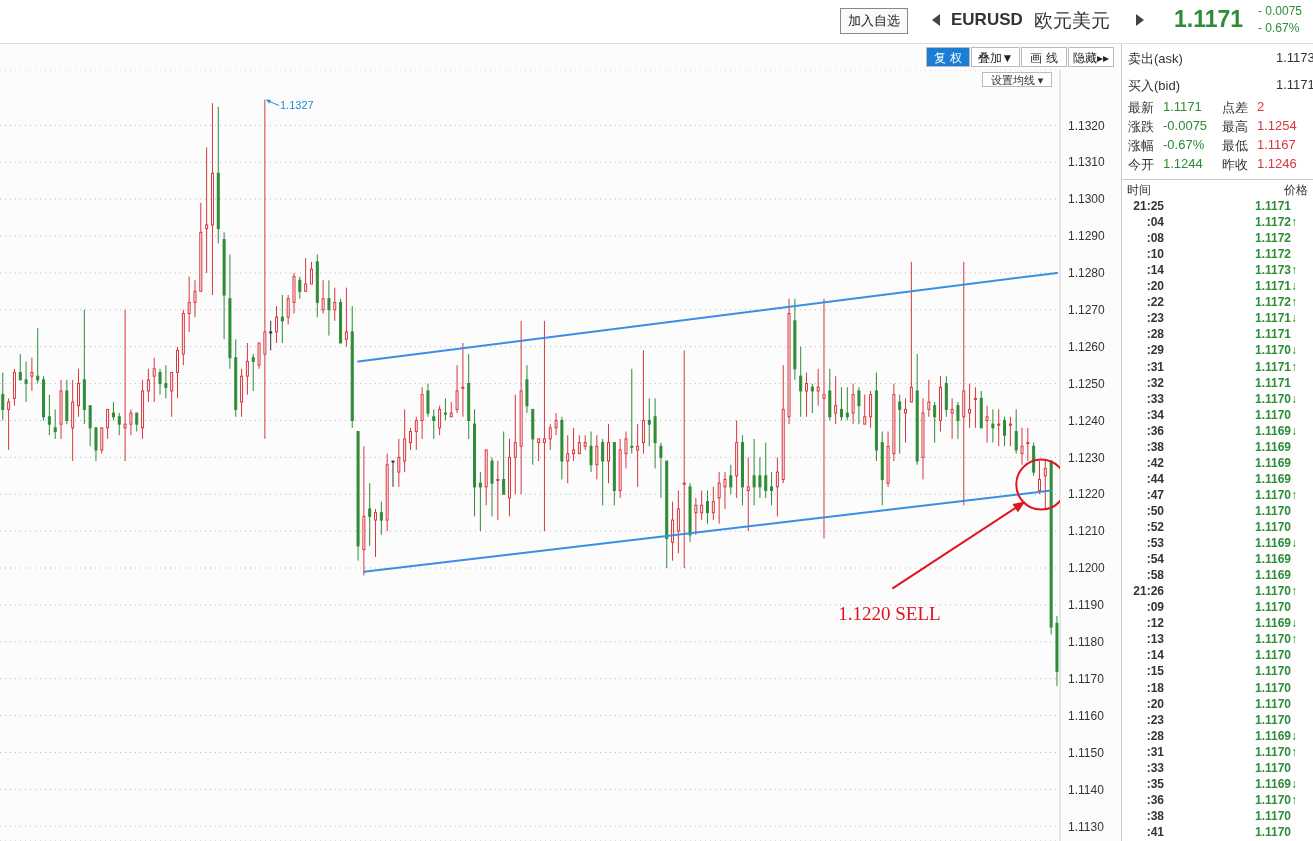 The image size is (1313, 841). Describe the element at coordinates (1087, 494) in the screenshot. I see `y-tick-label: 1.1220` at that location.